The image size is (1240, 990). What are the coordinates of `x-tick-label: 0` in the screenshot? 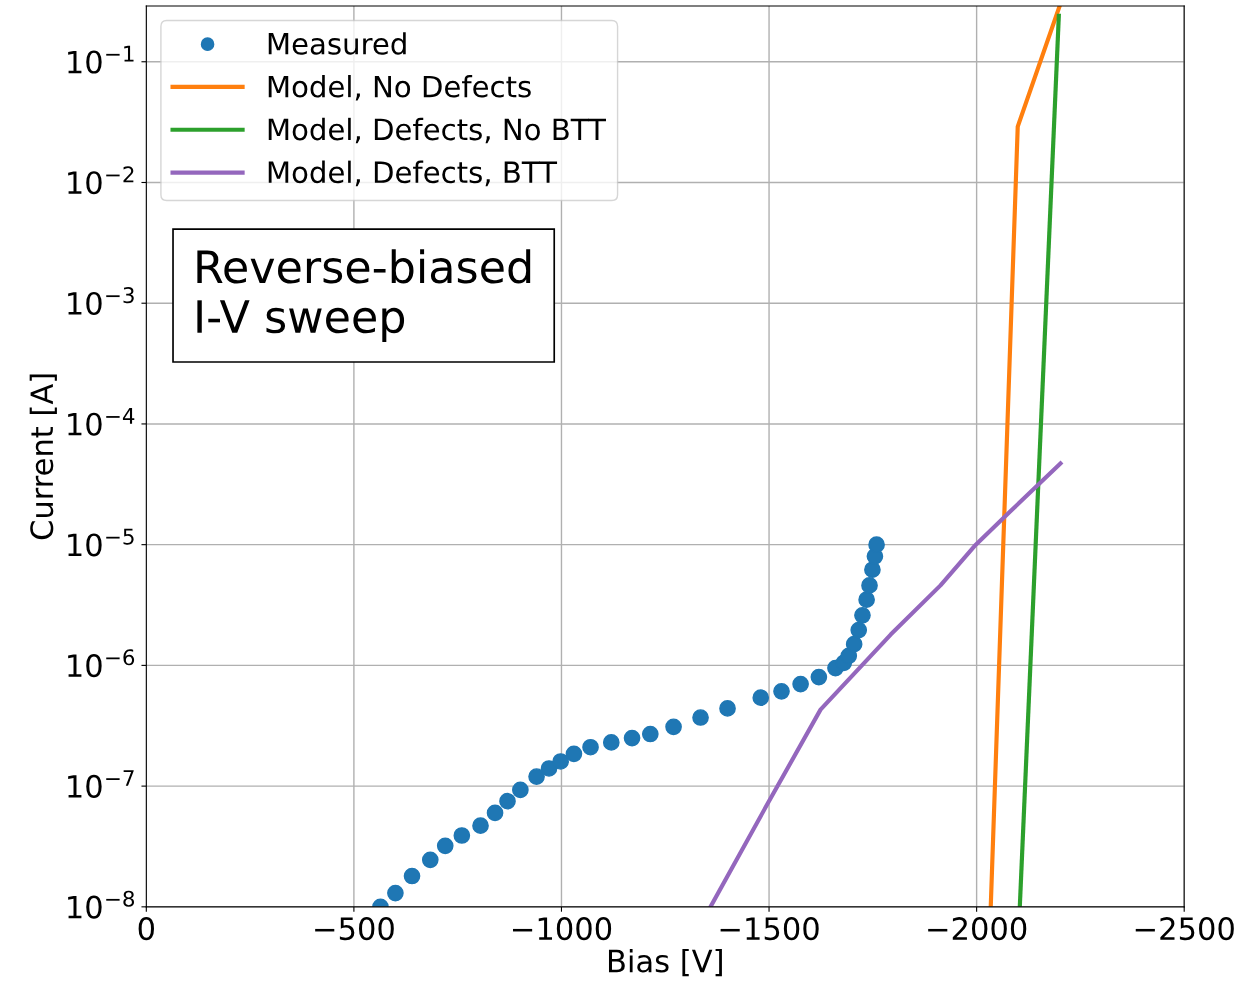 It's located at (146, 929).